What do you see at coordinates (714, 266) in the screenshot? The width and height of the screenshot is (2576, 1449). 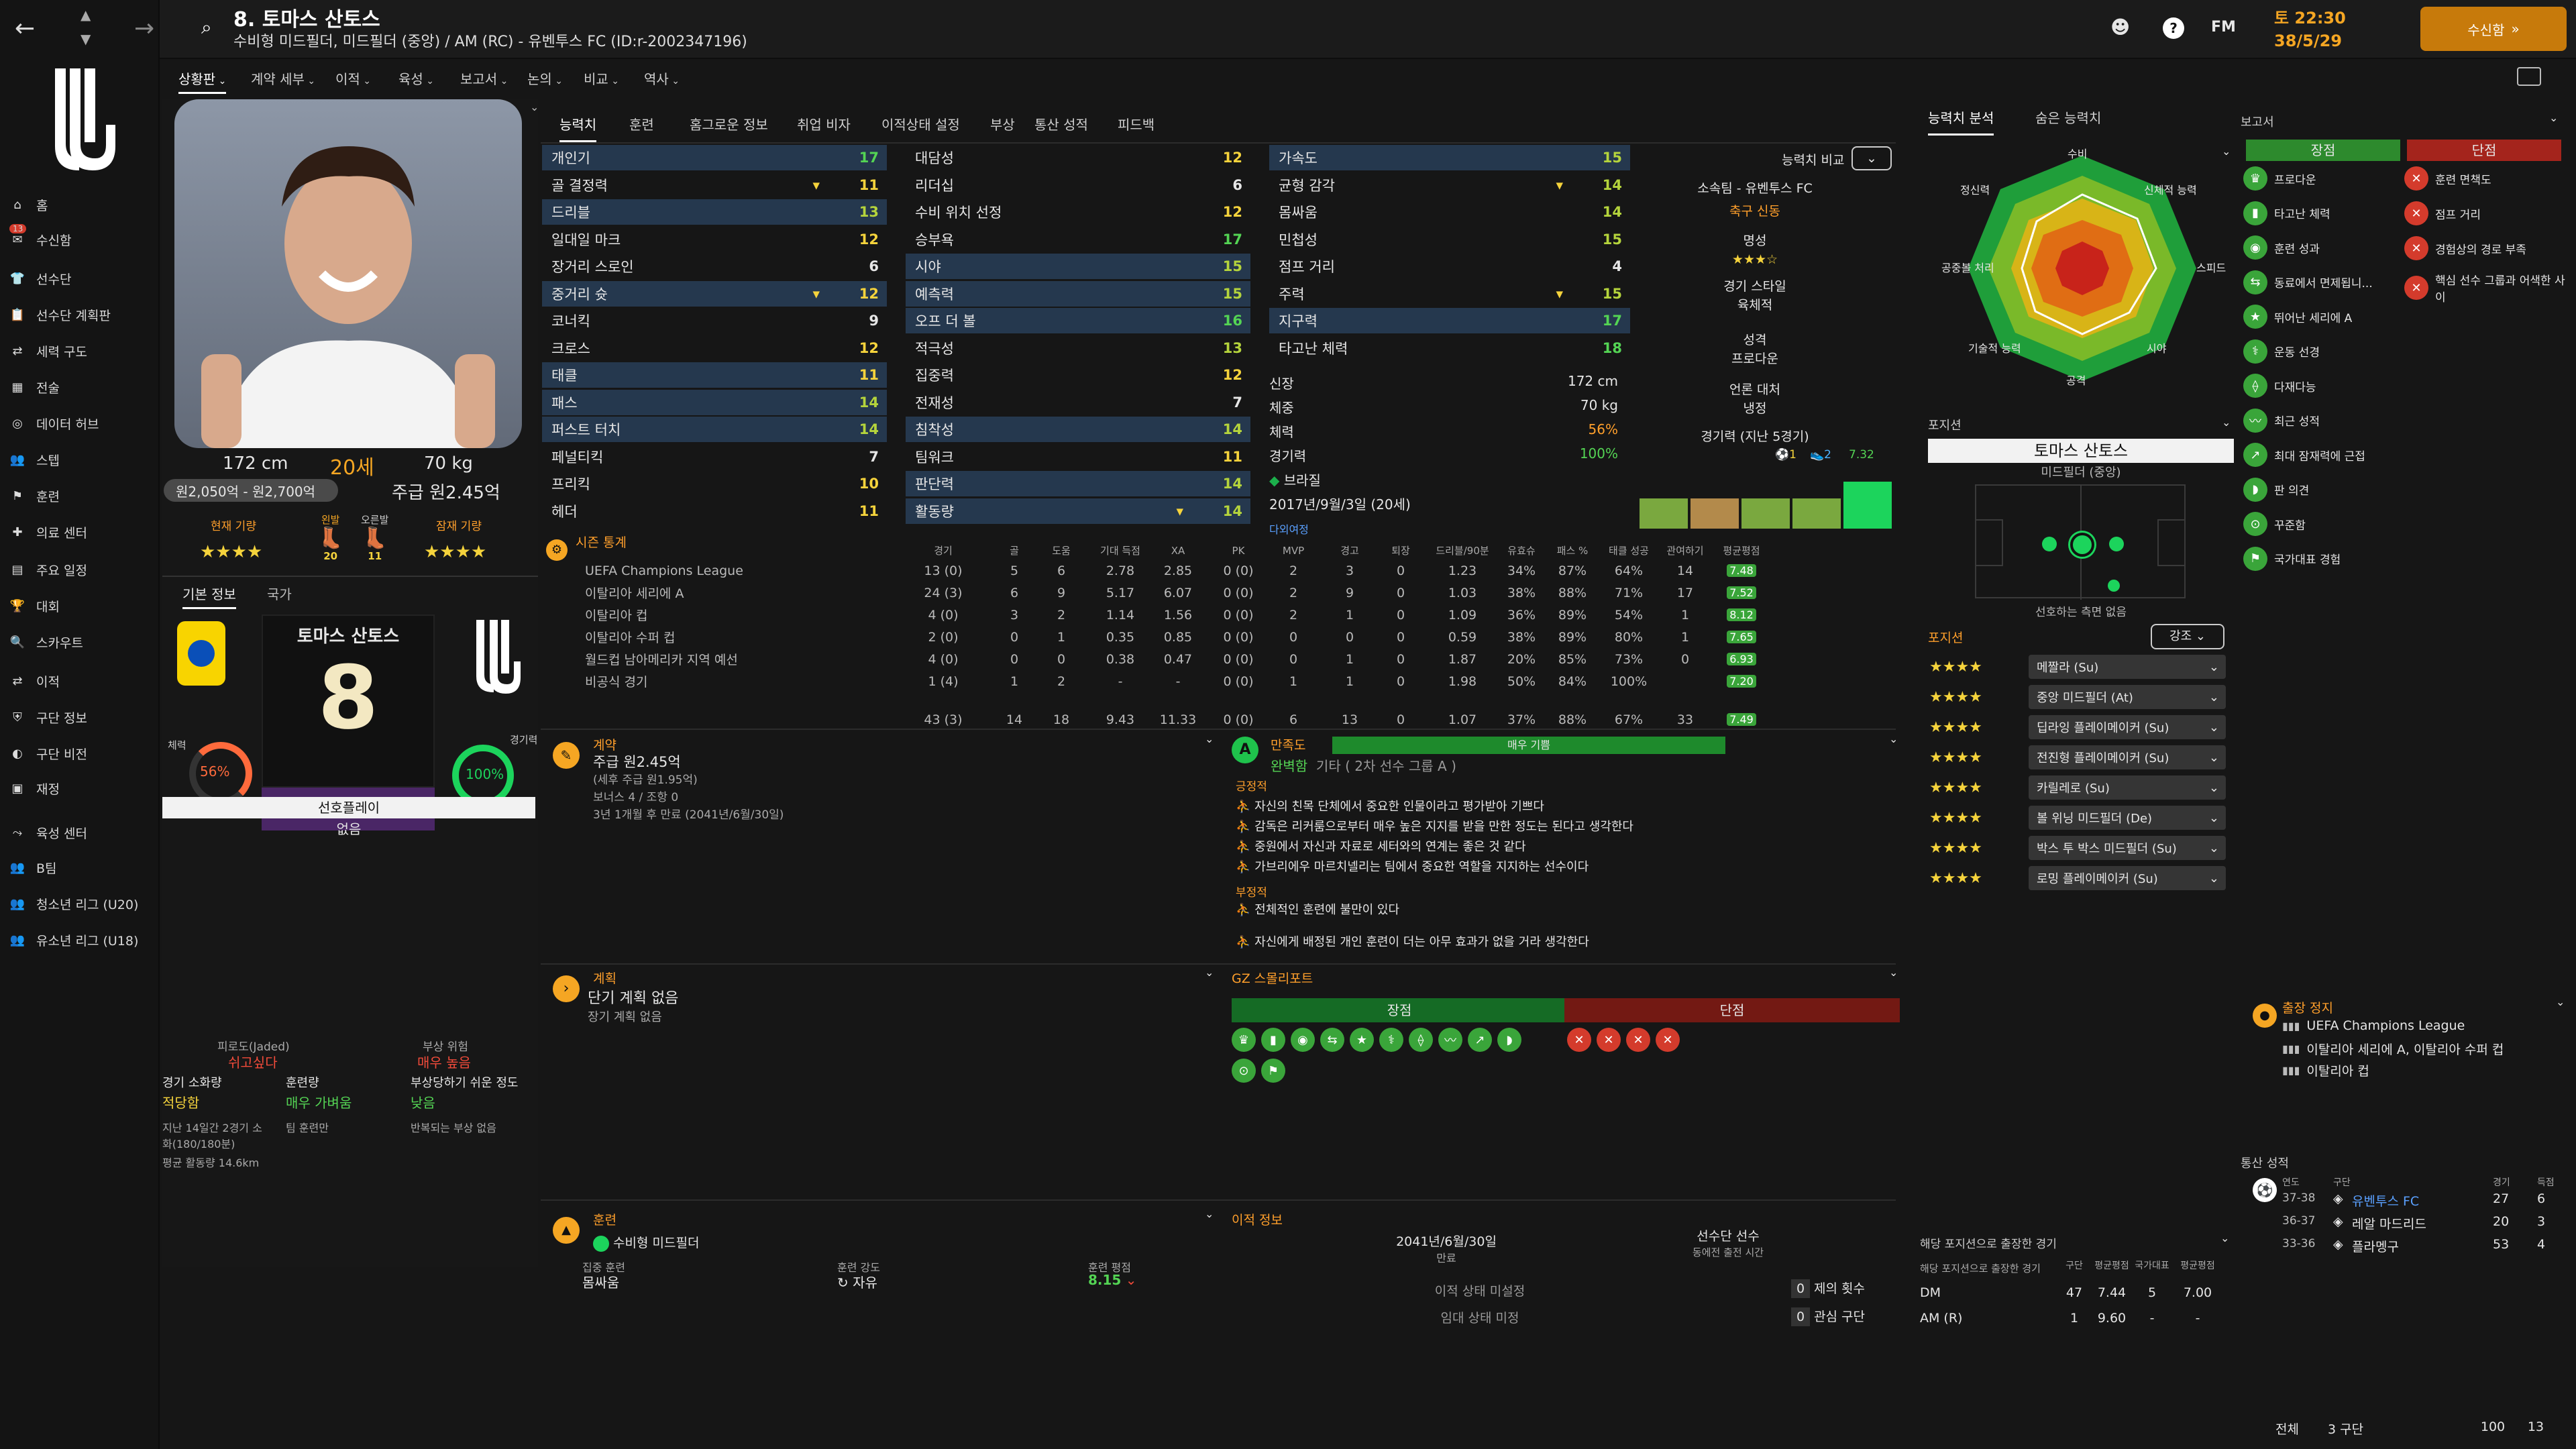 I see `attribute-row: 장거리 스로인 6` at bounding box center [714, 266].